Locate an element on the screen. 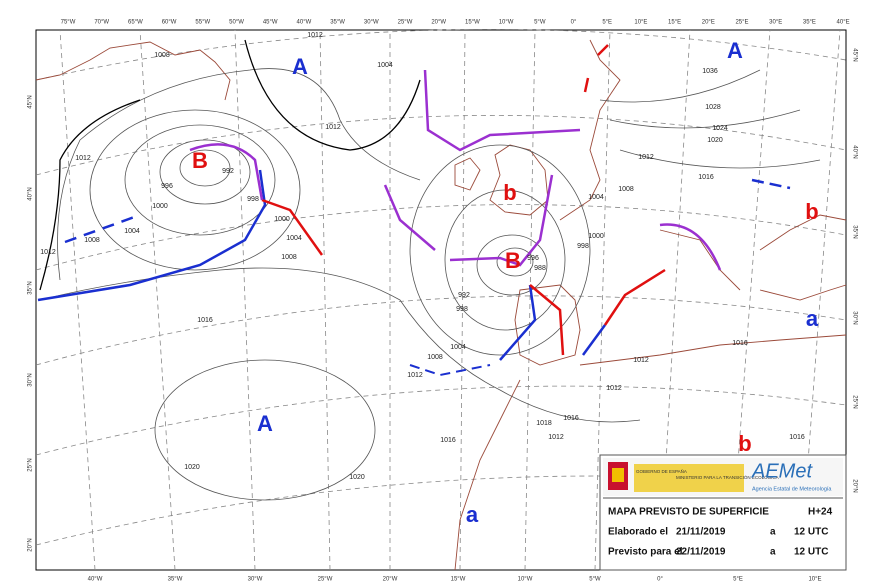  cold-front-frontolysis is located at coordinates (450, 370).